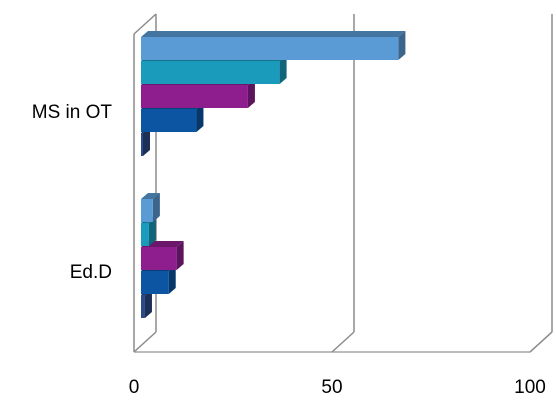 The width and height of the screenshot is (556, 400). Describe the element at coordinates (331, 387) in the screenshot. I see `x-tick-label: 50` at that location.